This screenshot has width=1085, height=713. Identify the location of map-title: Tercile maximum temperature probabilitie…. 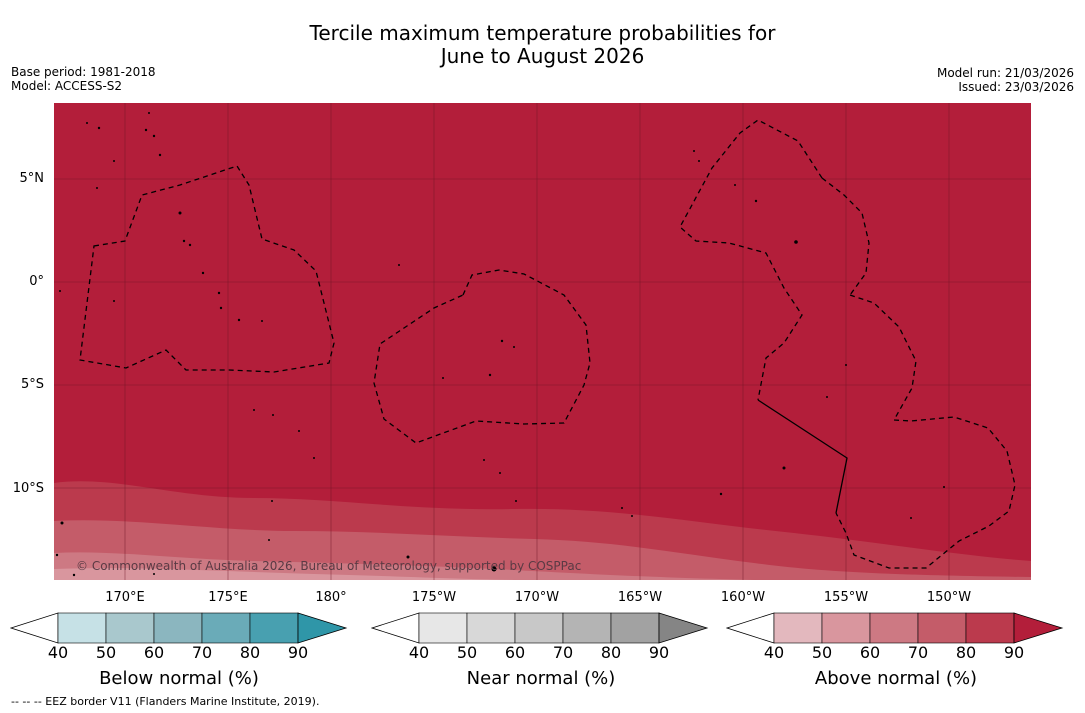
(542, 45).